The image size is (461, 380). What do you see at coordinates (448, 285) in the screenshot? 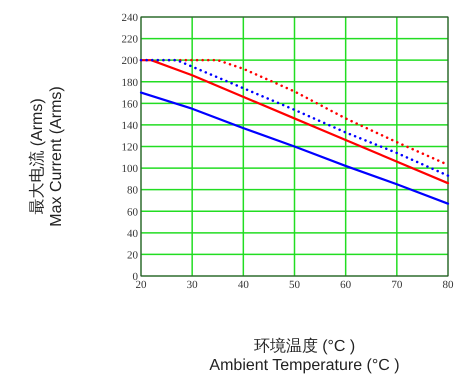
I see `x-tick-label: 80` at bounding box center [448, 285].